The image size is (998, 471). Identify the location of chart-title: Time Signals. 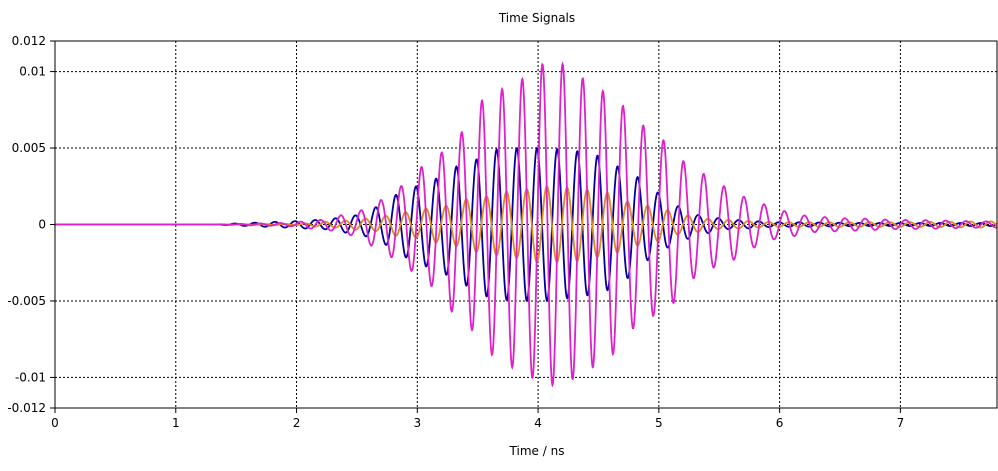
(536, 18).